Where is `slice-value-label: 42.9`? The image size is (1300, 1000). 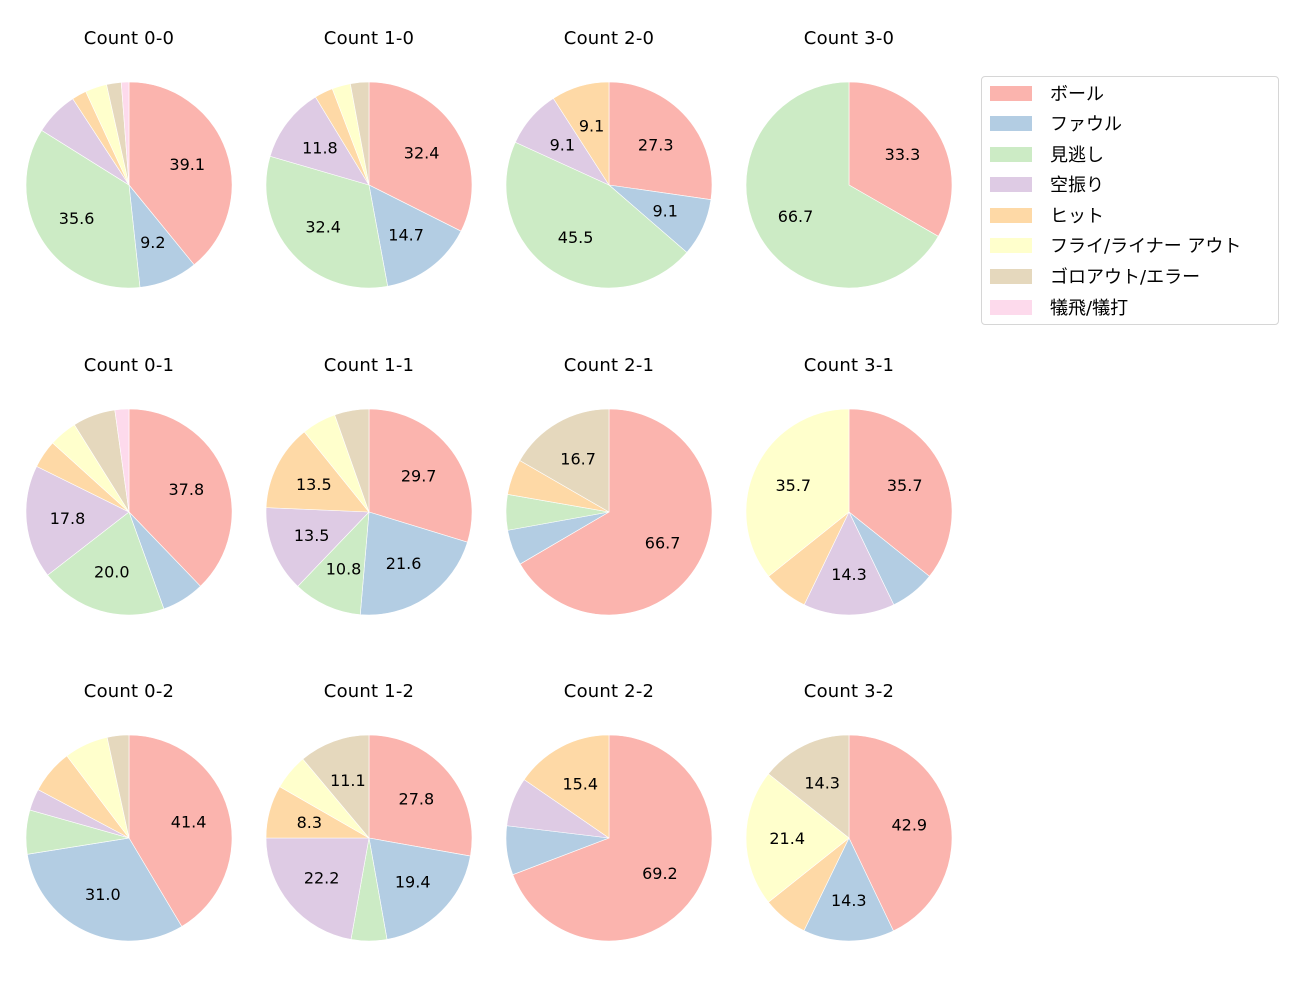
slice-value-label: 42.9 is located at coordinates (909, 824).